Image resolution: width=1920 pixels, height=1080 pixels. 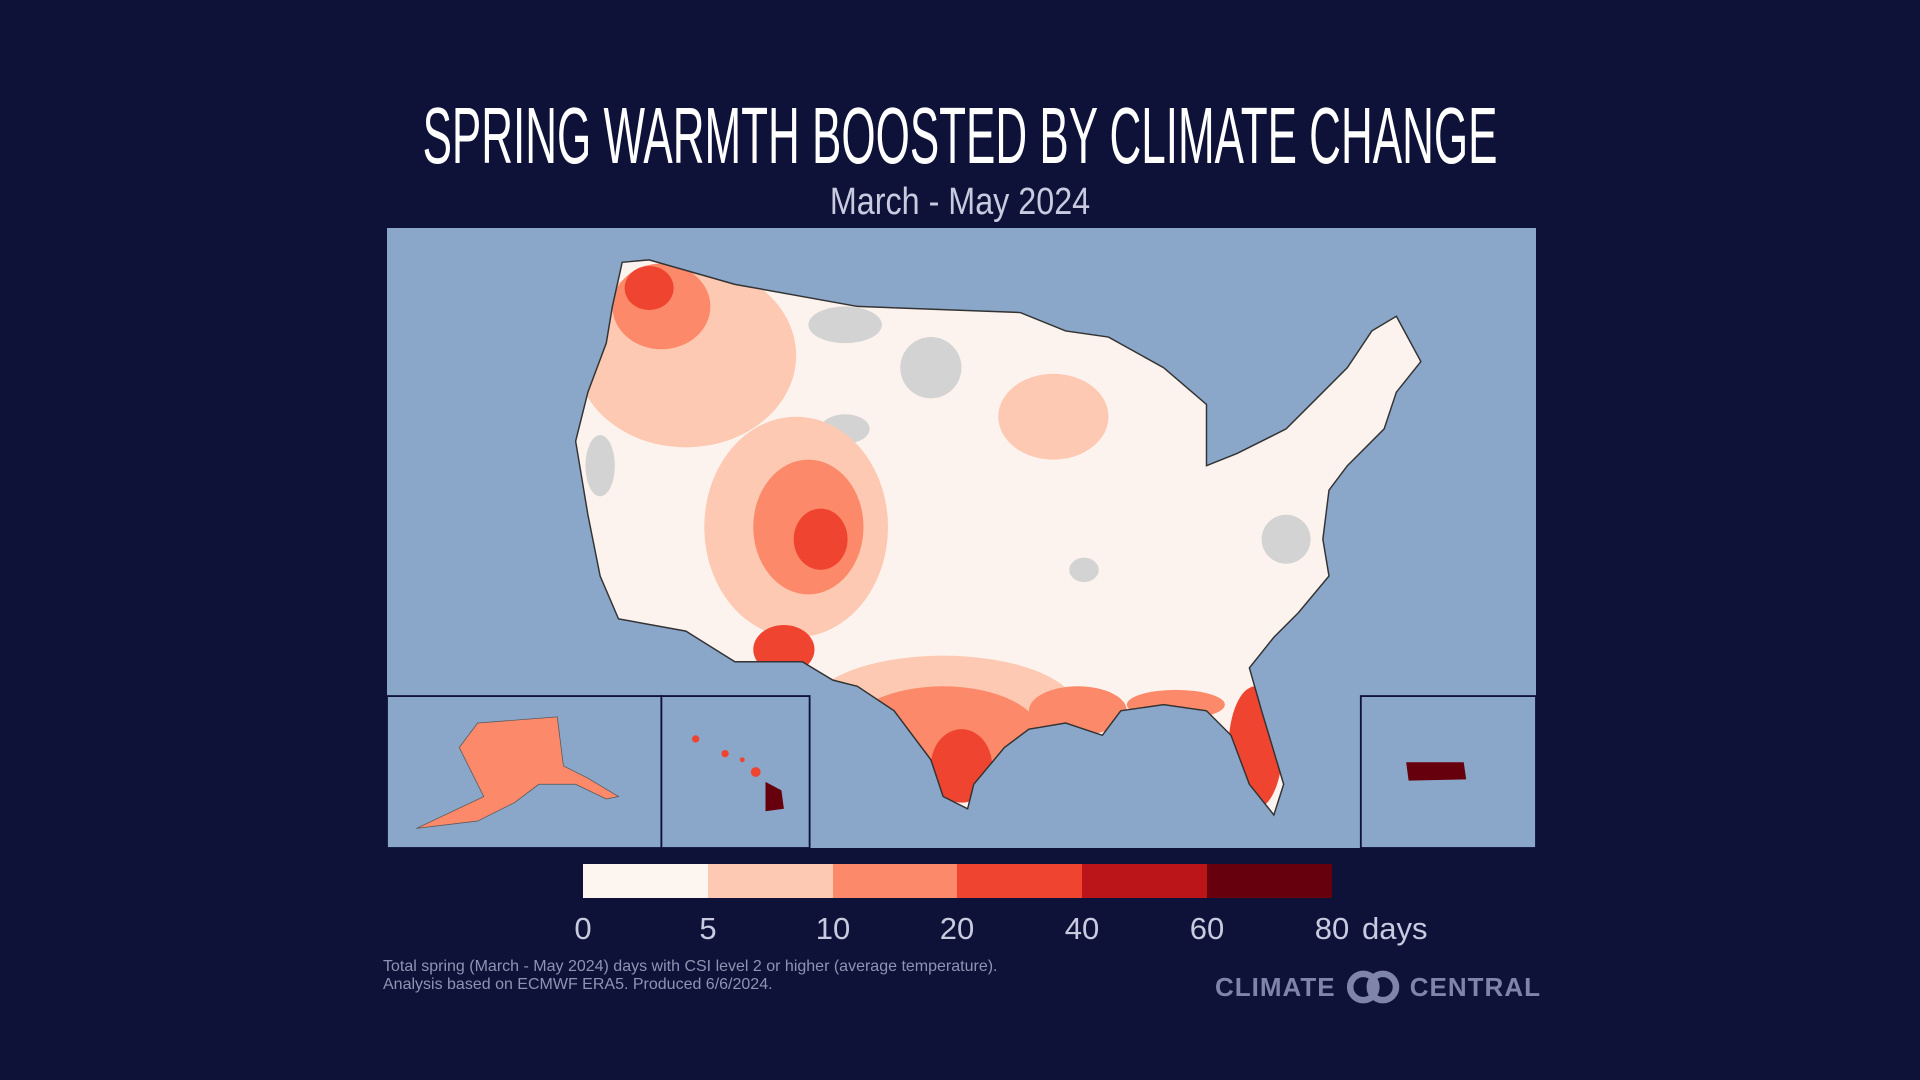 I want to click on legend-tick: 60, so click(x=1207, y=928).